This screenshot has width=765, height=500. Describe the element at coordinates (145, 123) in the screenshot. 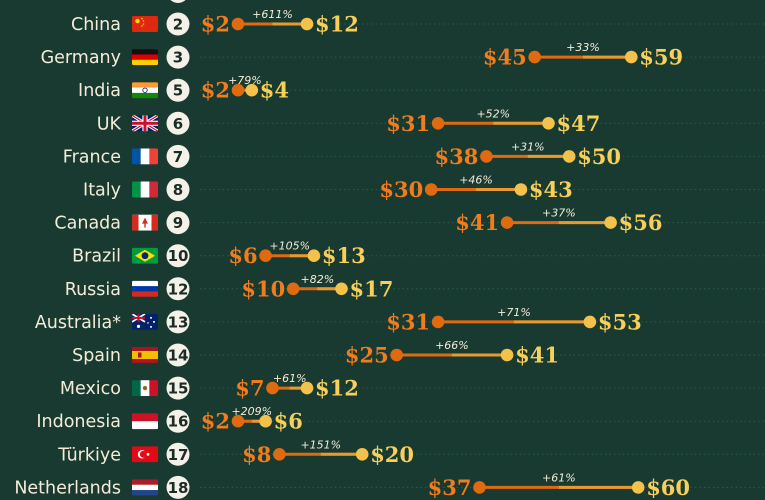

I see `flag-cross-h-red` at that location.